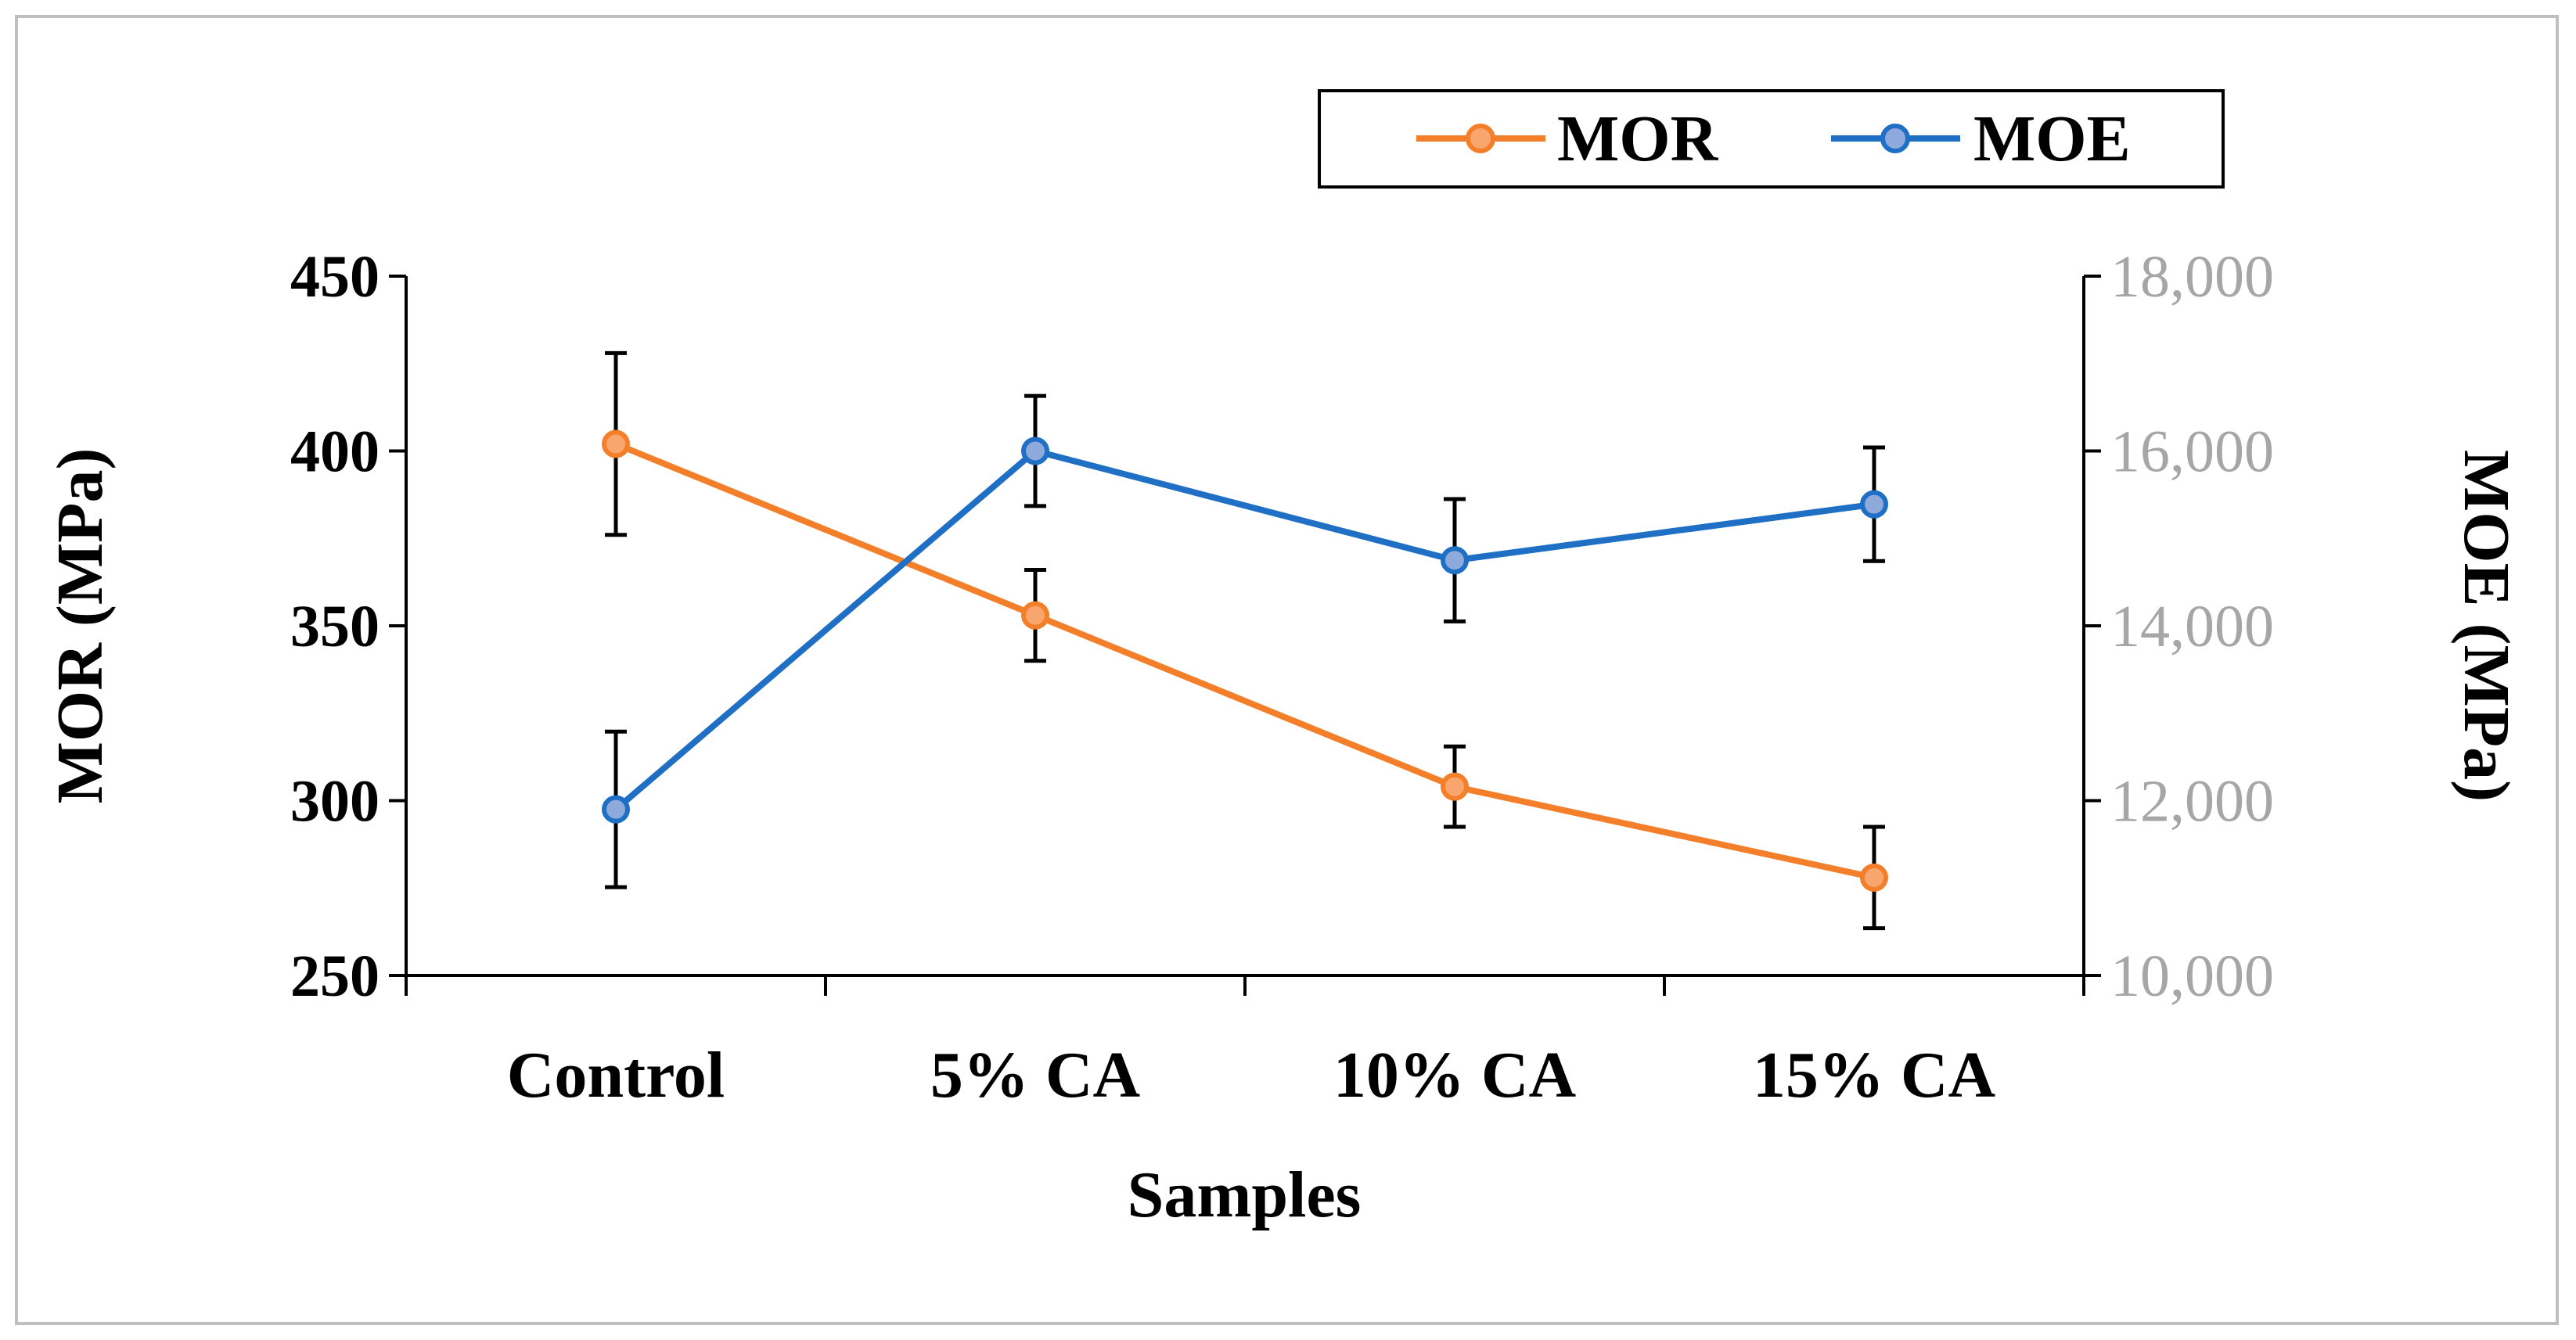 This screenshot has height=1340, width=2576. I want to click on y2-tick-label: 12,000, so click(2192, 802).